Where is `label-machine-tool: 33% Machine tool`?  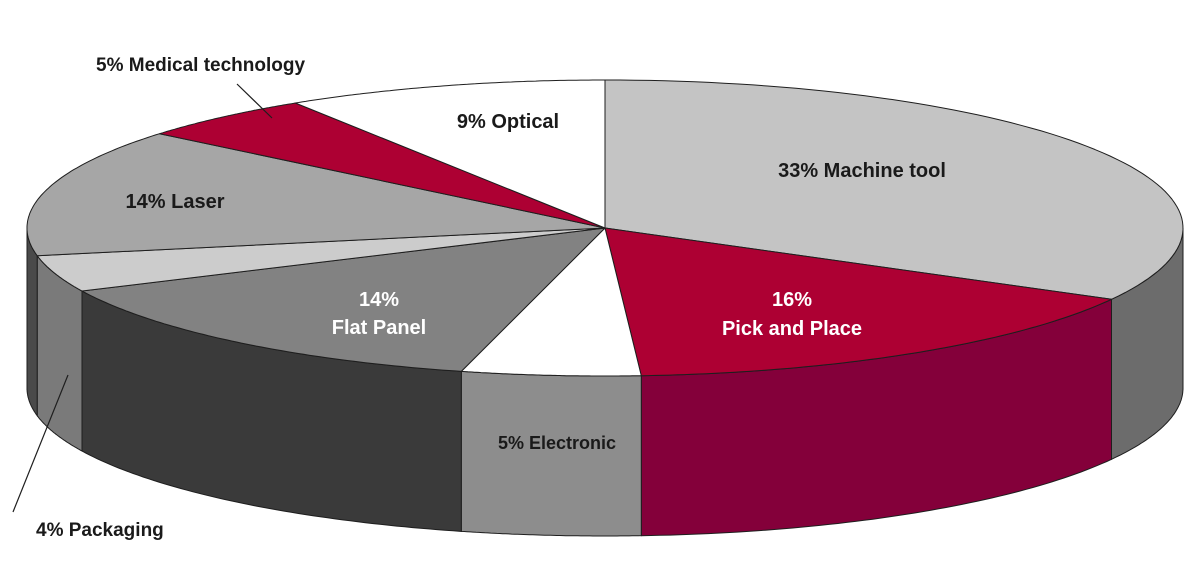
label-machine-tool: 33% Machine tool is located at coordinates (862, 171).